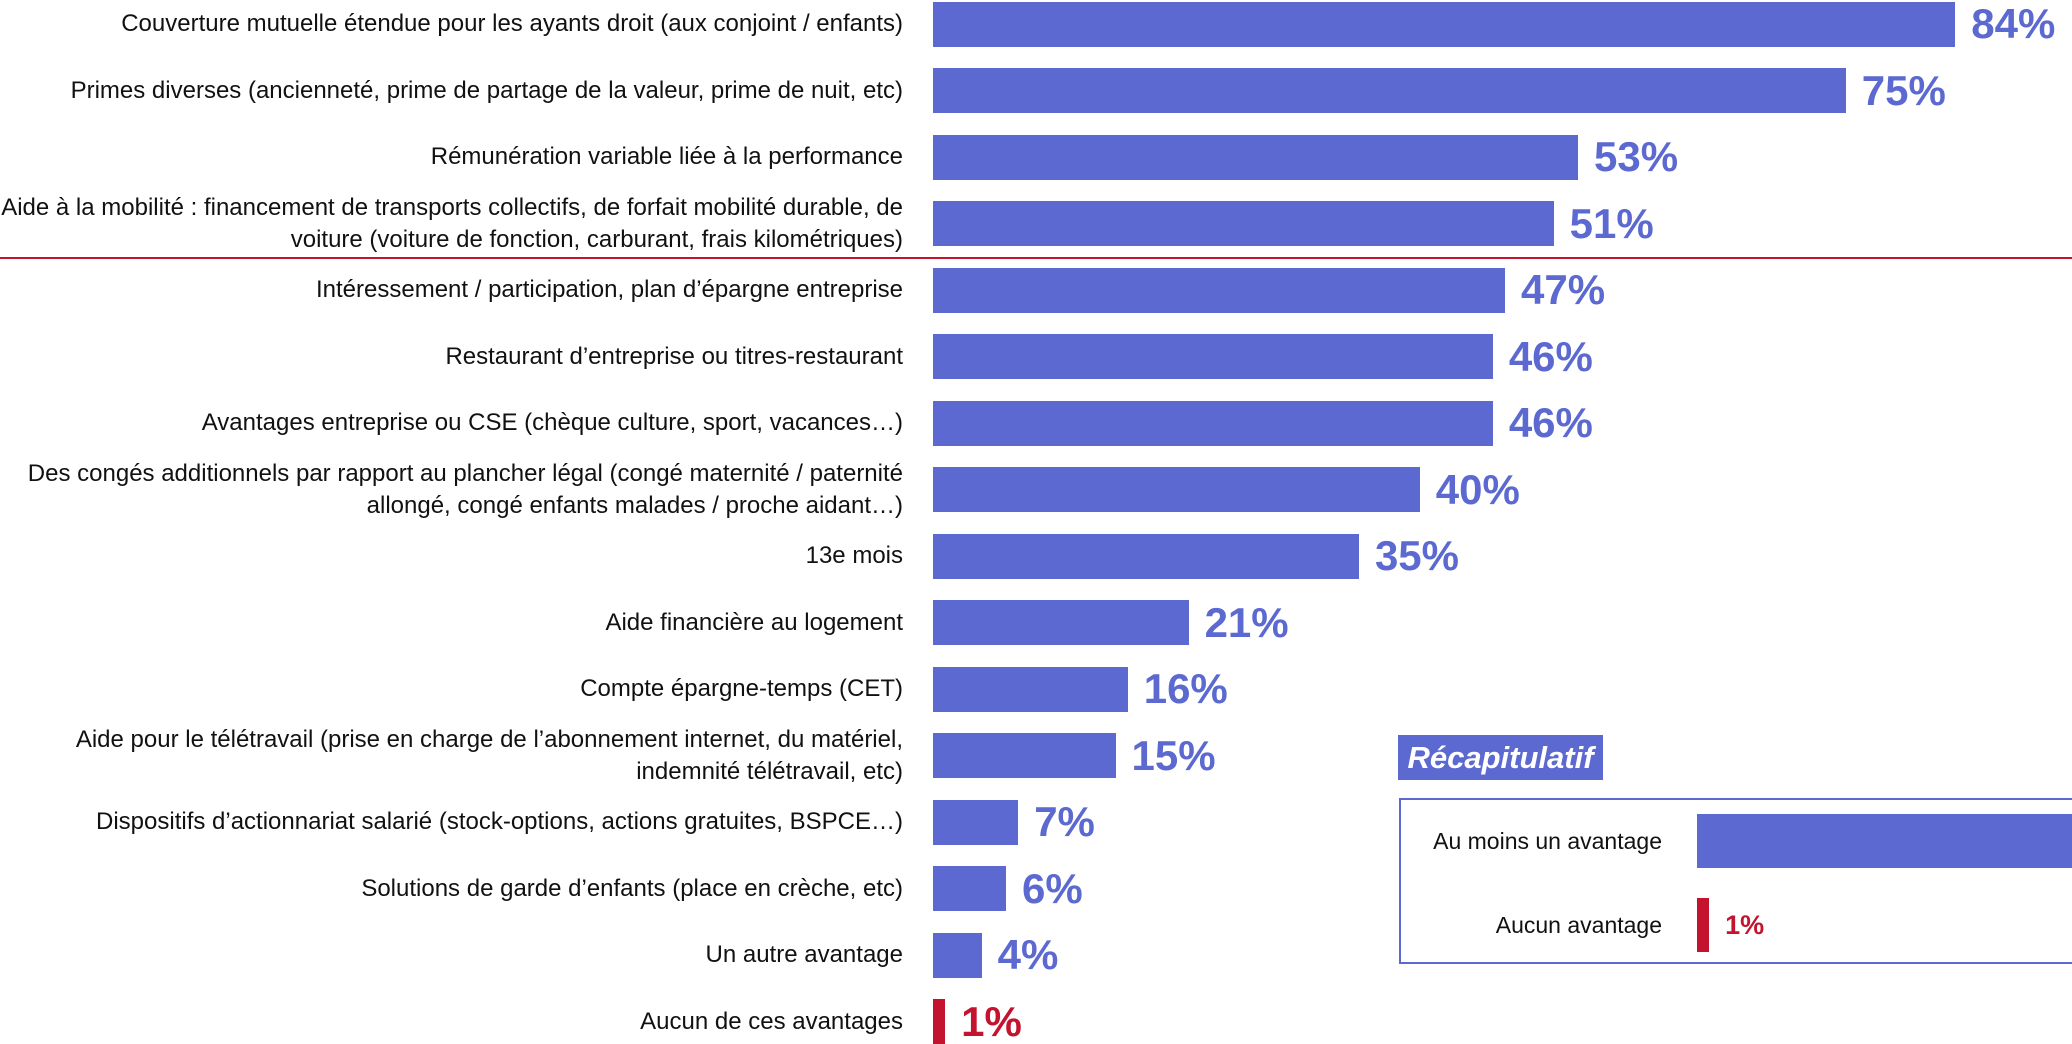  I want to click on category-label: Aucun avantage, so click(1578, 925).